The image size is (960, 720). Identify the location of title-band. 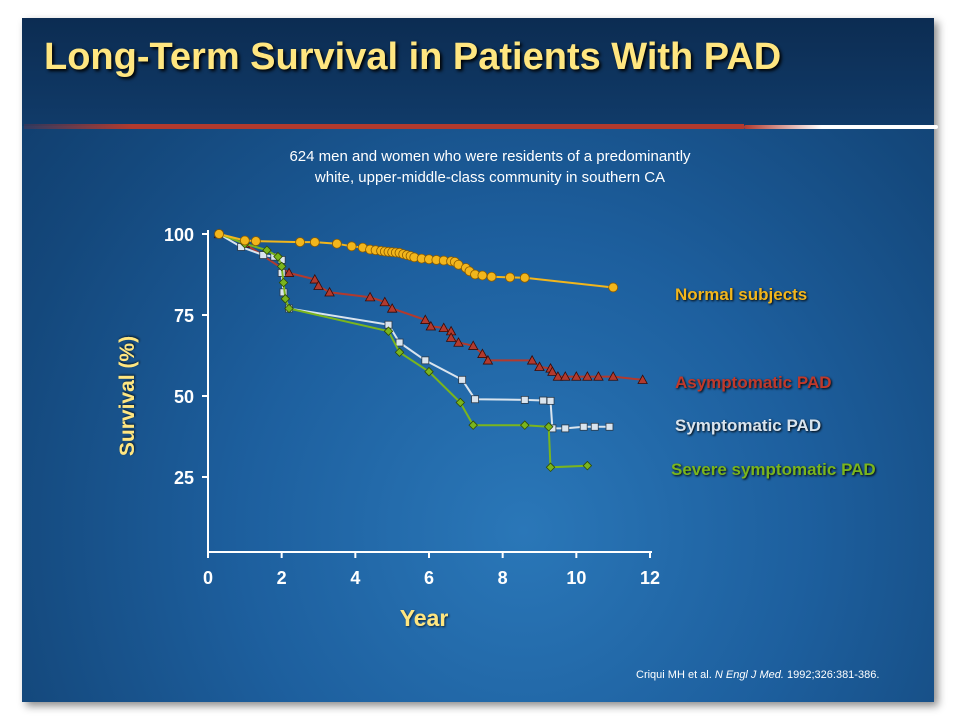
(478, 72).